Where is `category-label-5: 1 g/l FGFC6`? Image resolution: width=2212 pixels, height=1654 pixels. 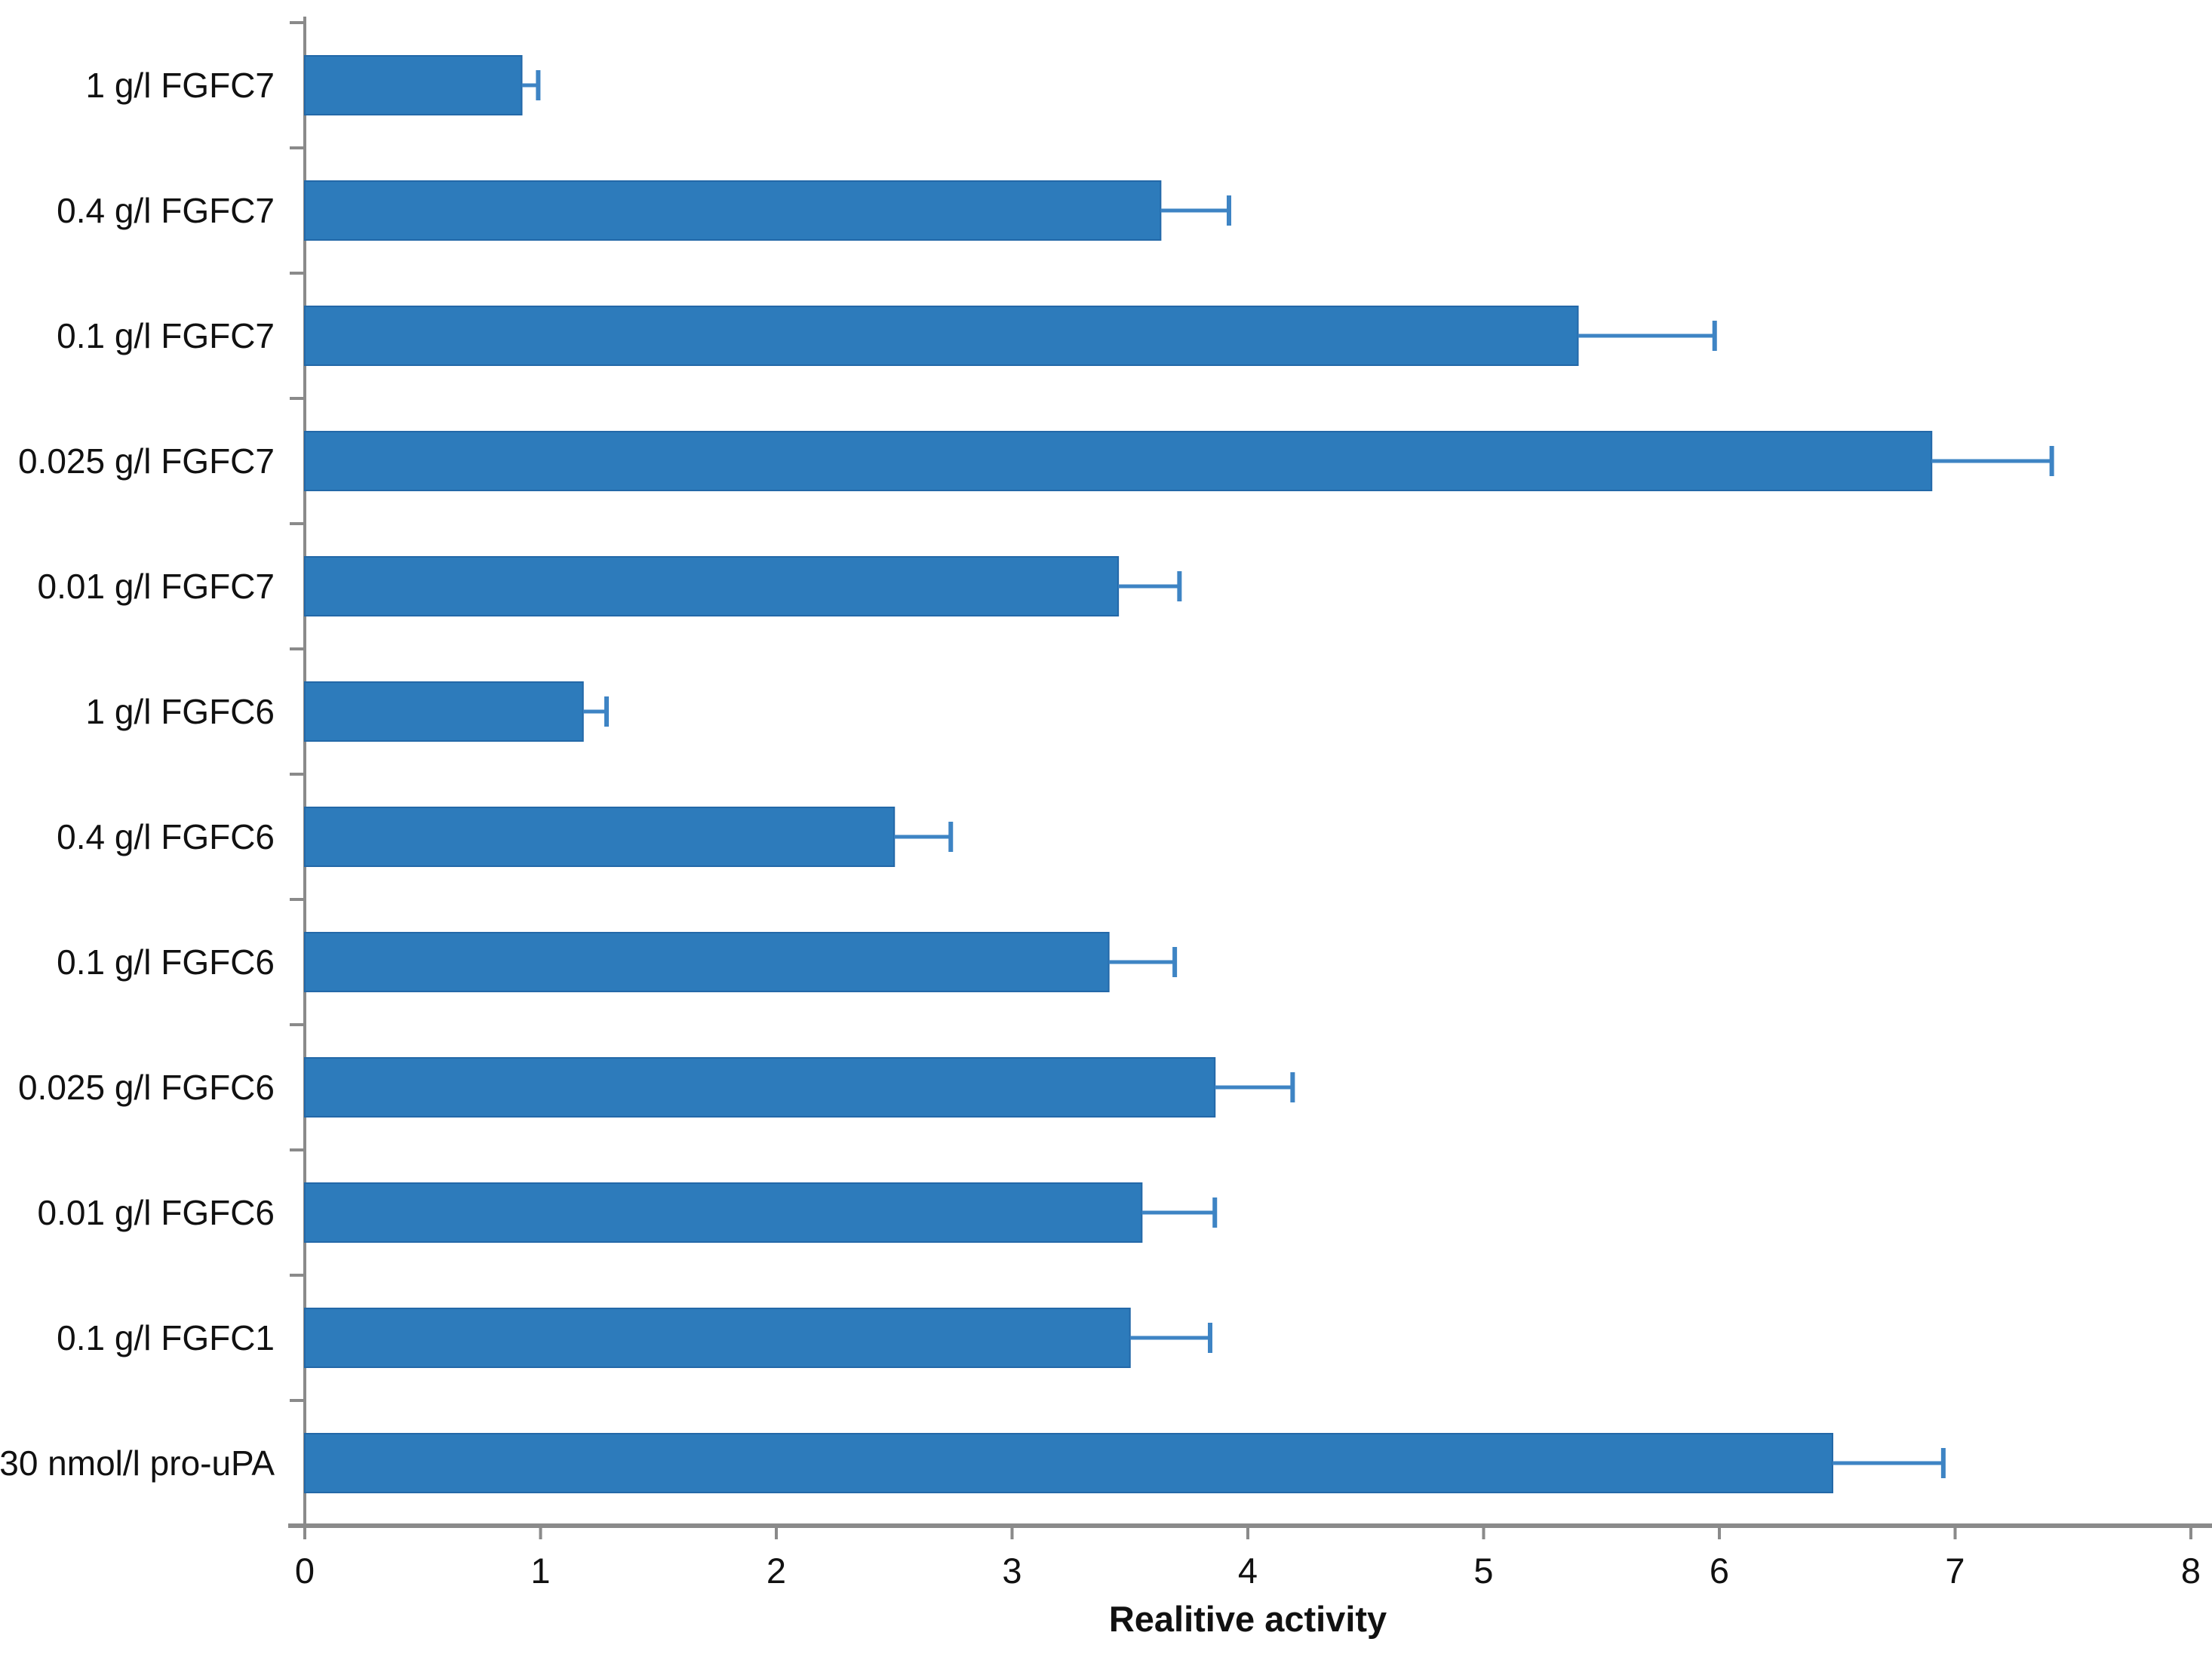
category-label-5: 1 g/l FGFC6 is located at coordinates (180, 711).